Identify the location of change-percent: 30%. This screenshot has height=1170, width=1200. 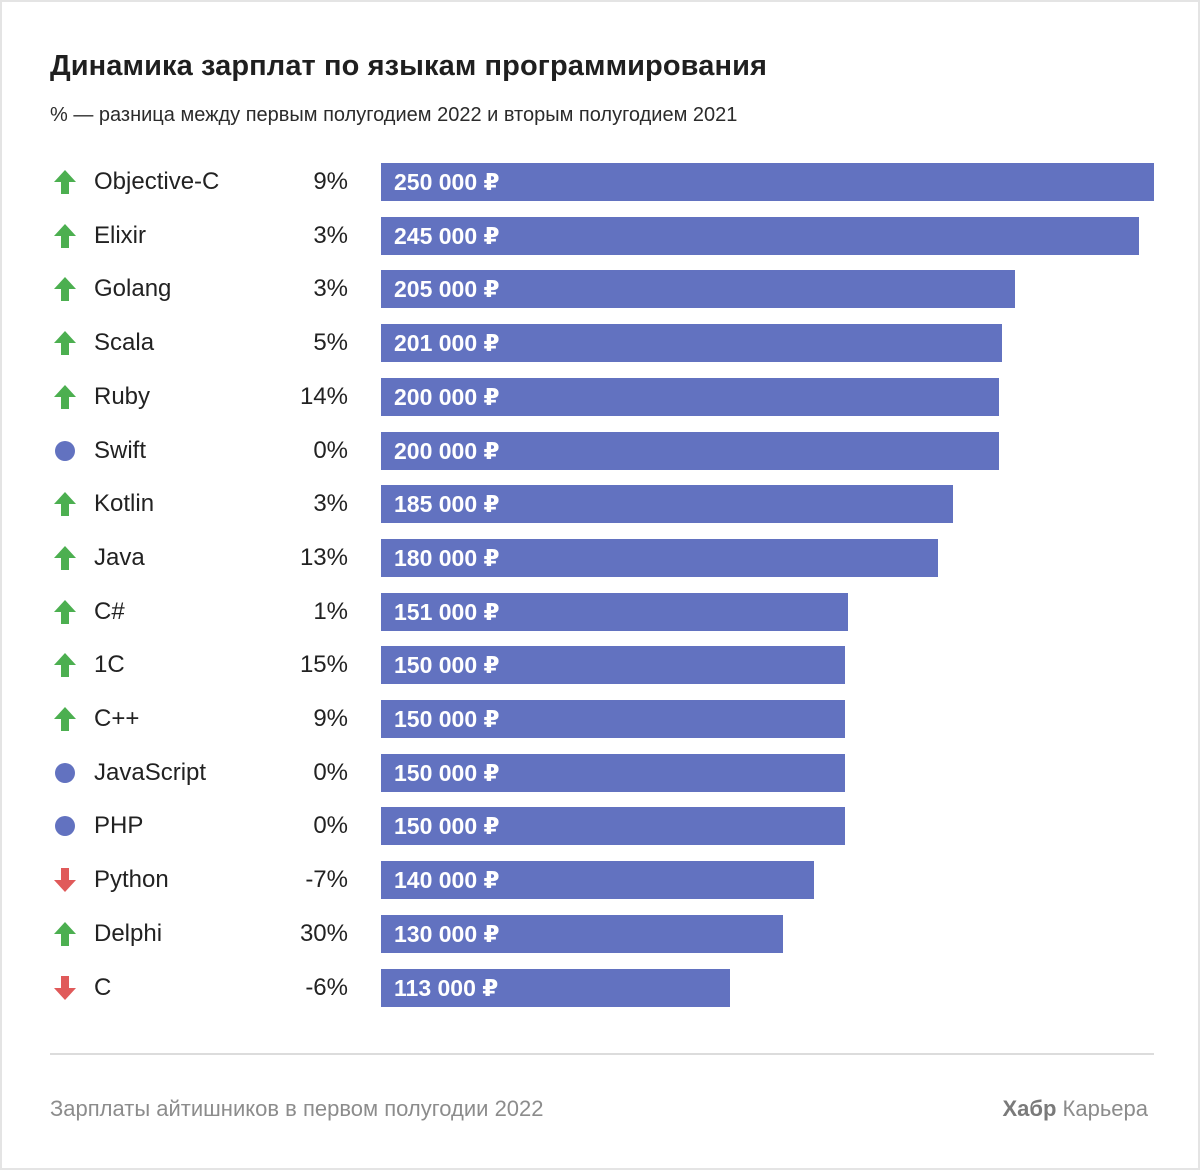
(323, 933).